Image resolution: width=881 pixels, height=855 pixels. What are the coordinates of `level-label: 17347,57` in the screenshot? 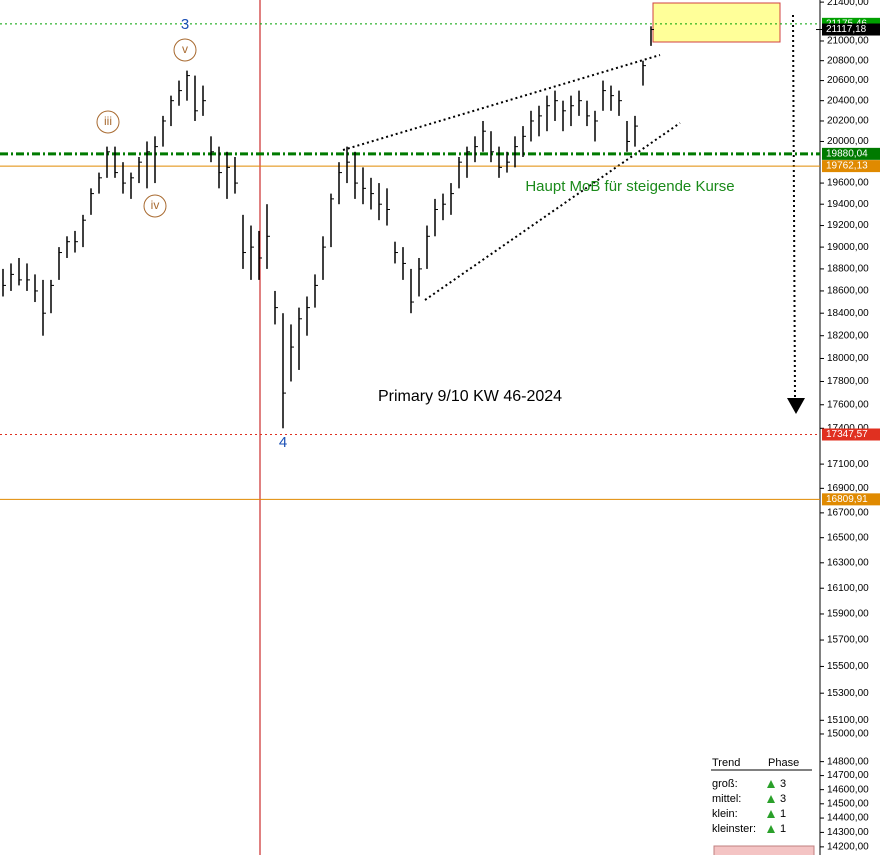 It's located at (847, 434).